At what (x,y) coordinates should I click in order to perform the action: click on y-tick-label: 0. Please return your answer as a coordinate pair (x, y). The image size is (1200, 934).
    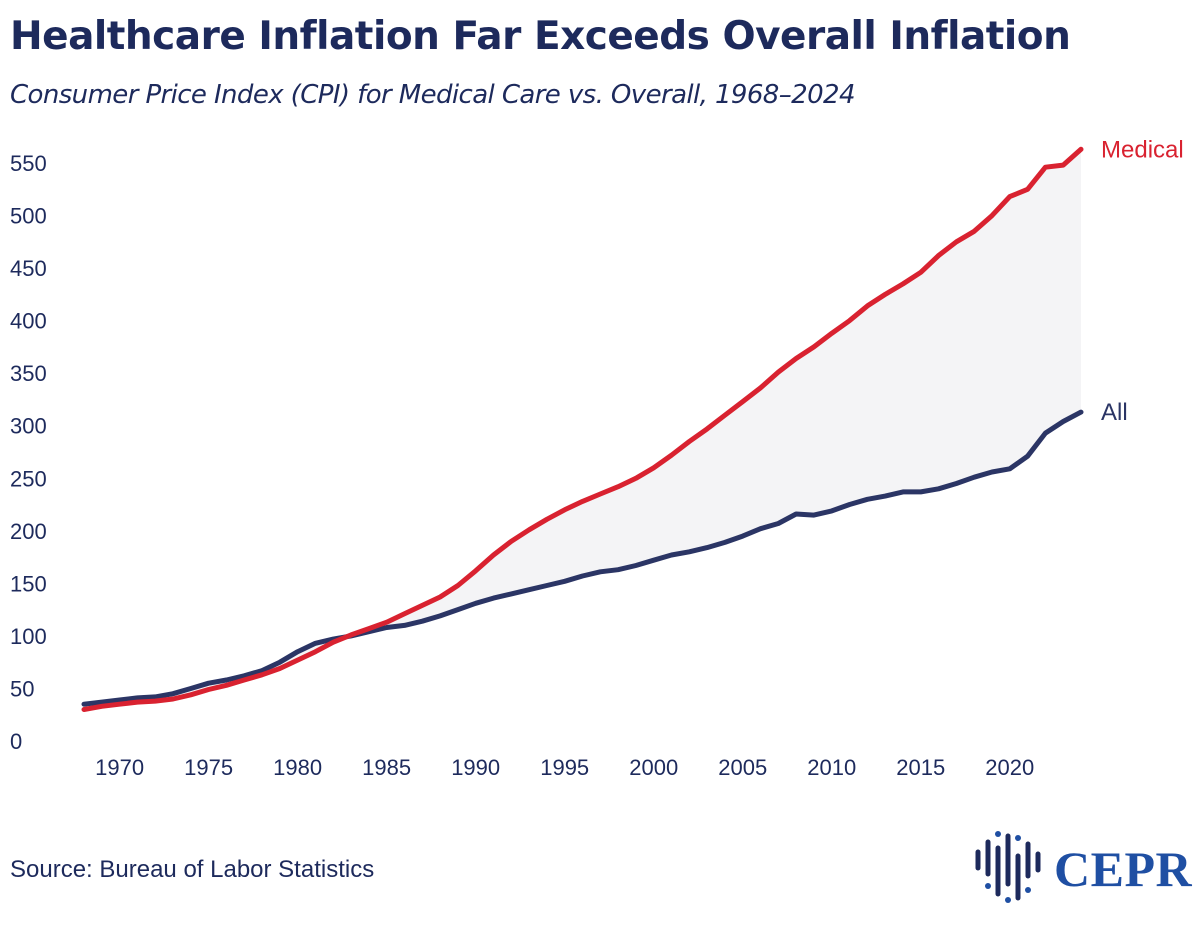
    Looking at the image, I should click on (16, 741).